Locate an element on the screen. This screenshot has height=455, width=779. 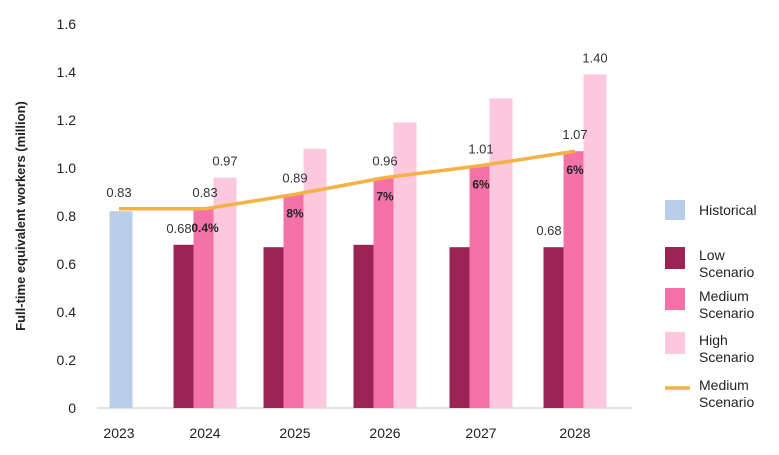
y-tick-label: 0 is located at coordinates (72, 408).